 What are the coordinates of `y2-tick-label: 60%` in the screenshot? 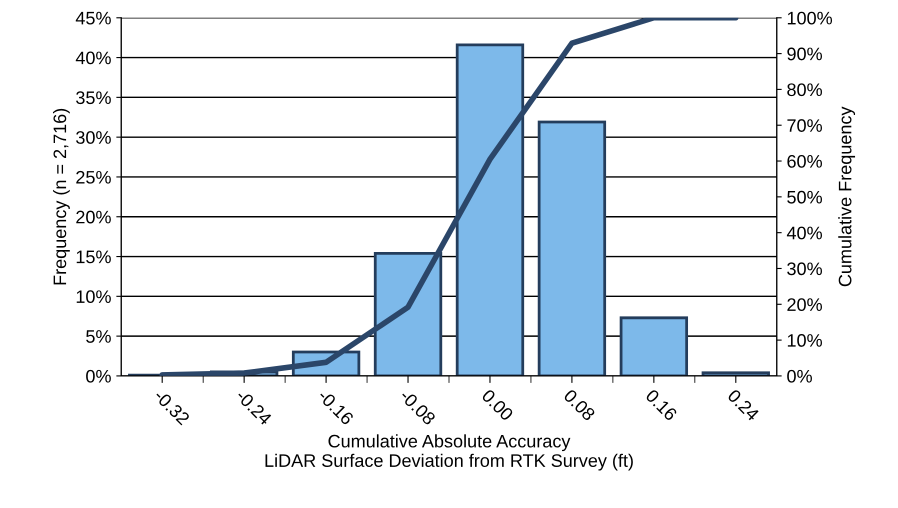 It's located at (804, 161).